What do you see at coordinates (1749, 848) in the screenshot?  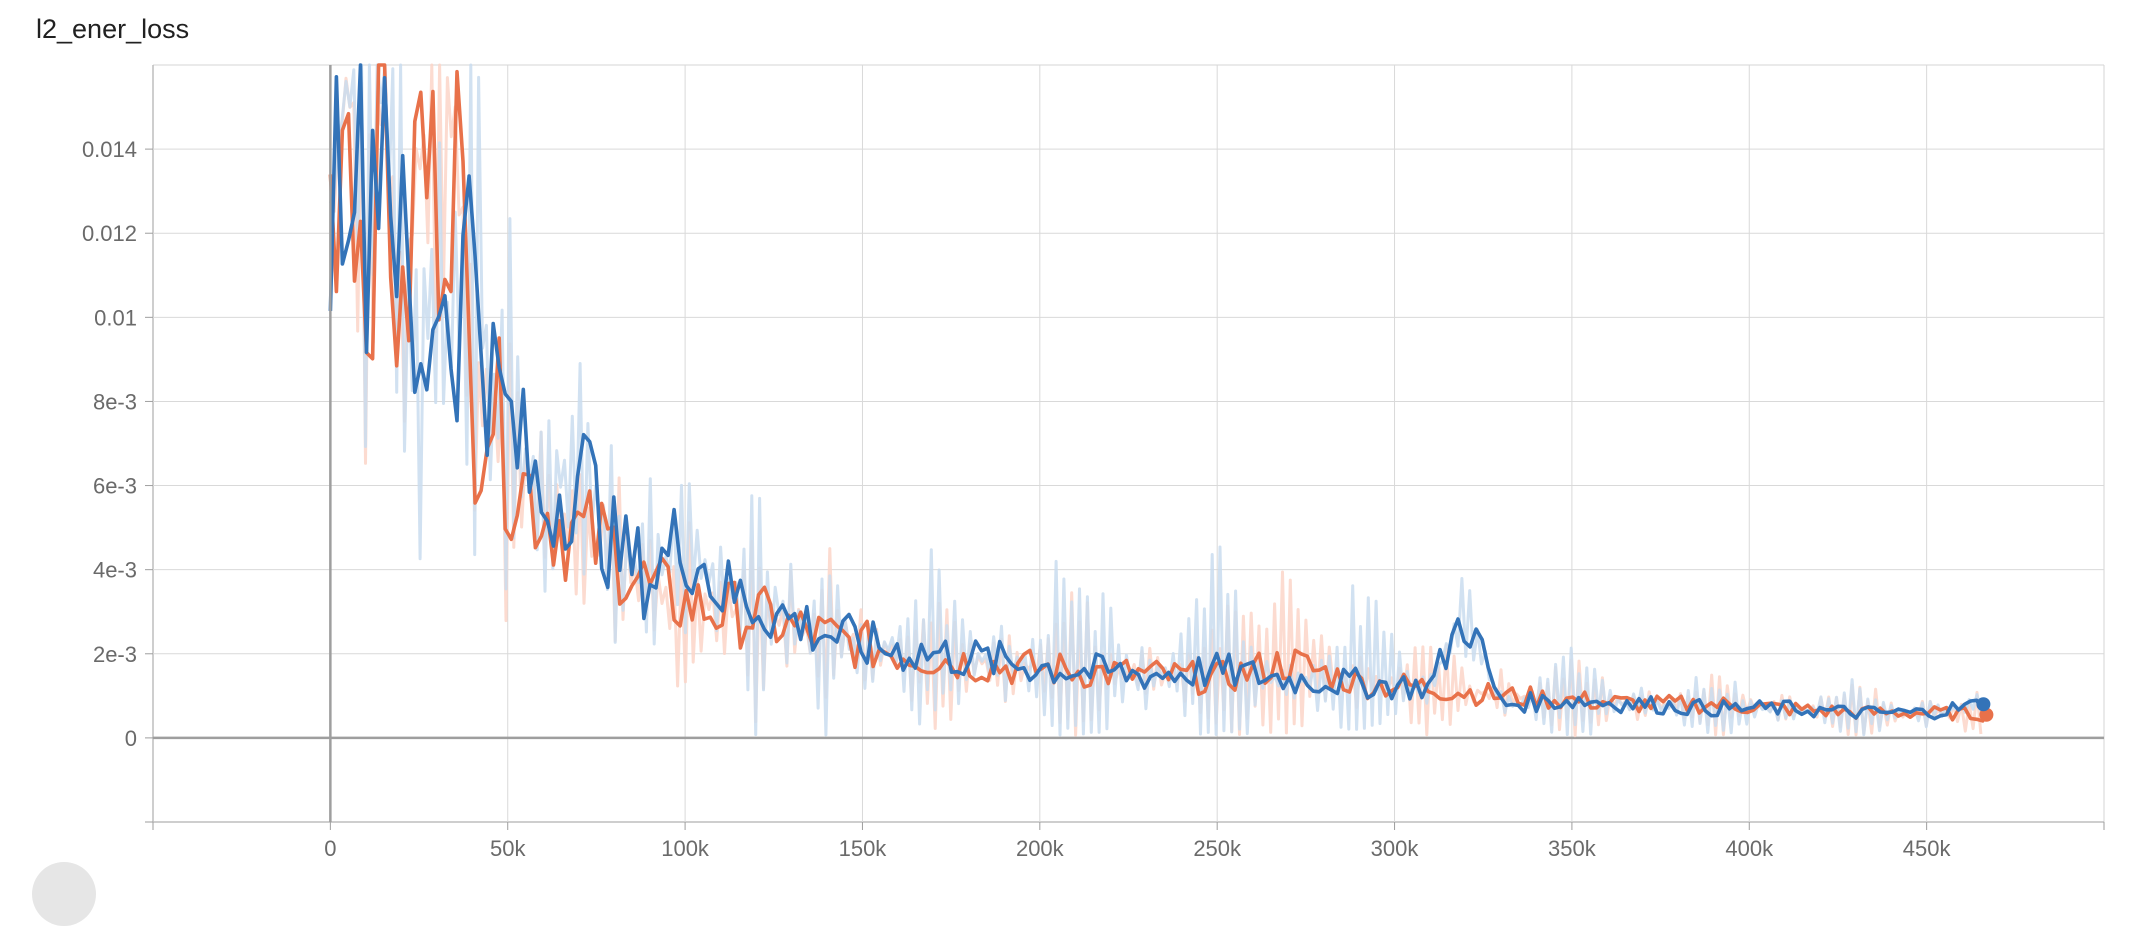 I see `x-tick-label: 400k` at bounding box center [1749, 848].